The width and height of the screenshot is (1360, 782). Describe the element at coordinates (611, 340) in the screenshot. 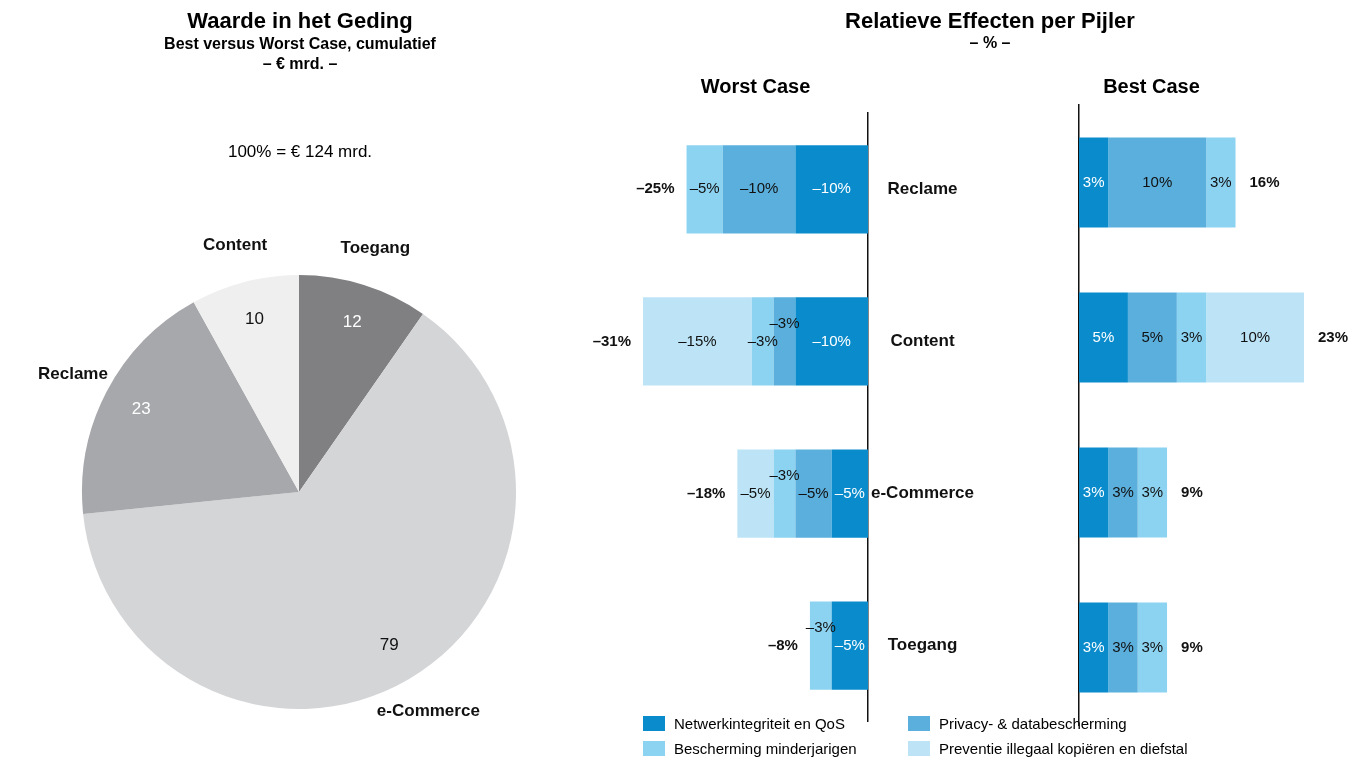

I see `total-label: –31%` at that location.